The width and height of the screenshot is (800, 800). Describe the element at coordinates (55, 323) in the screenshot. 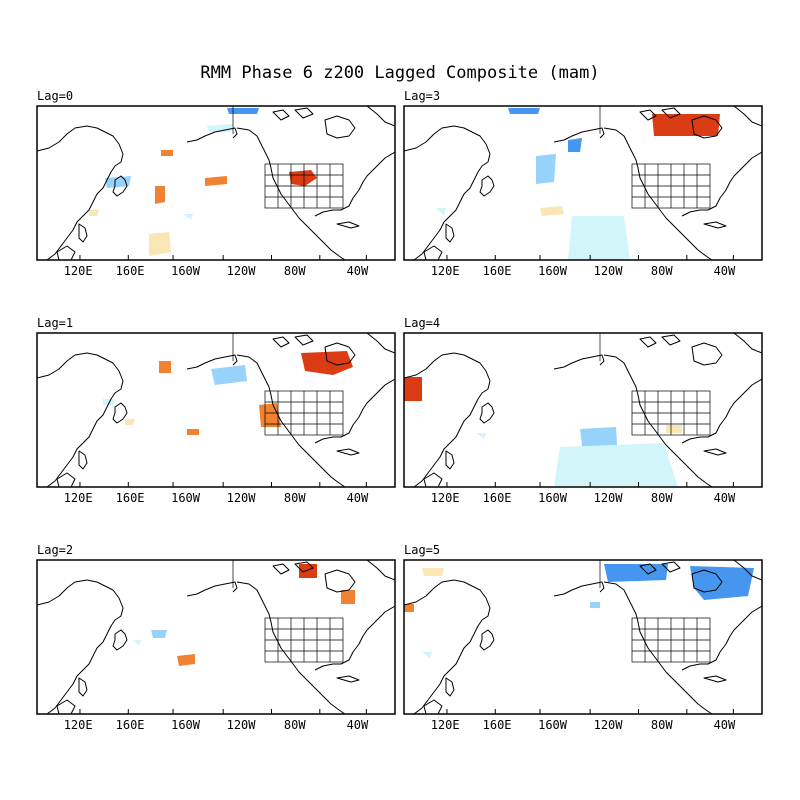

I see `lag-label: Lag=1` at that location.